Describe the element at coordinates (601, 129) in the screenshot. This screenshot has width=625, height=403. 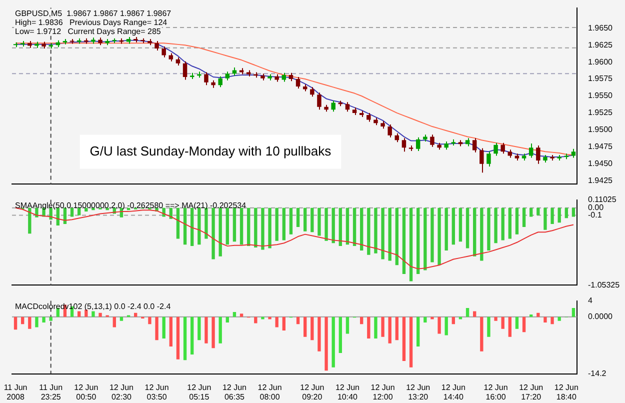
I see `y-tick-label: 1.9500` at that location.